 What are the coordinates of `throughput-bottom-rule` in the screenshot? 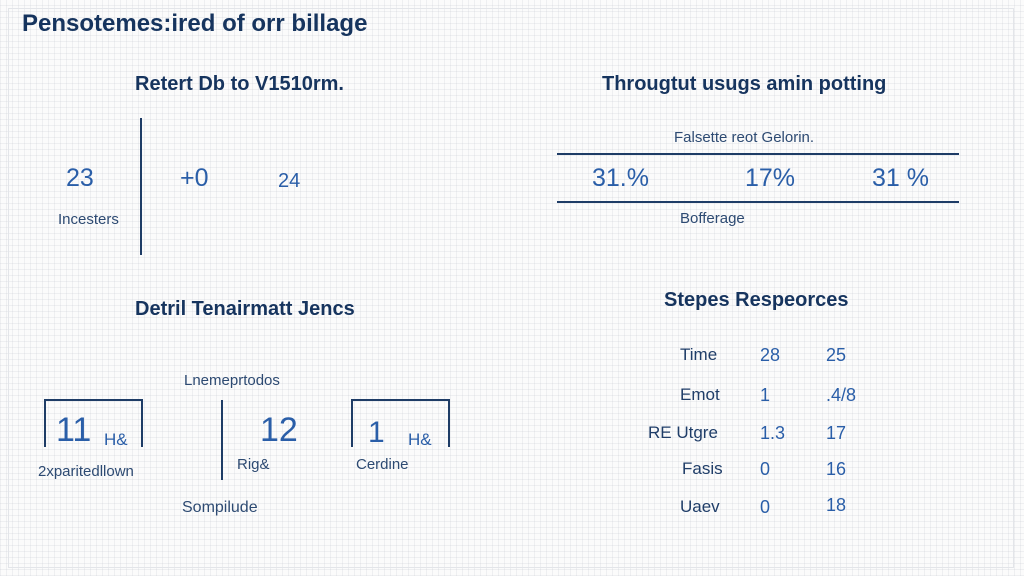 It's located at (758, 202).